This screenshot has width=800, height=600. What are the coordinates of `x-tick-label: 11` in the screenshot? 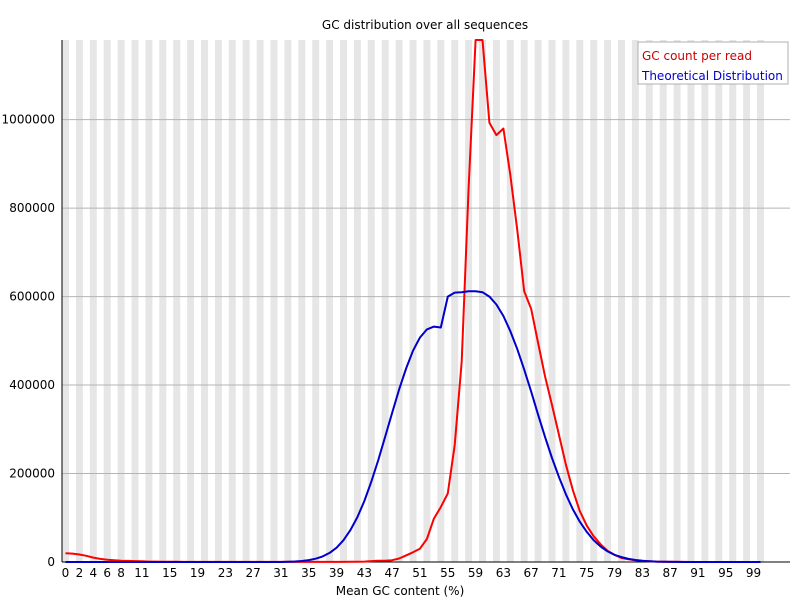 It's located at (141, 573).